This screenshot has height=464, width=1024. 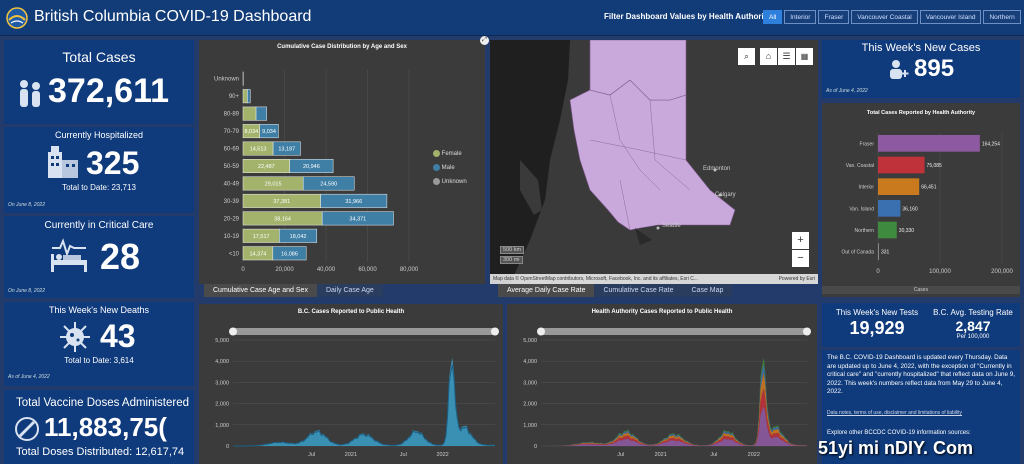 What do you see at coordinates (26, 205) in the screenshot?
I see `hospitalized-date: On June 8, 2022` at bounding box center [26, 205].